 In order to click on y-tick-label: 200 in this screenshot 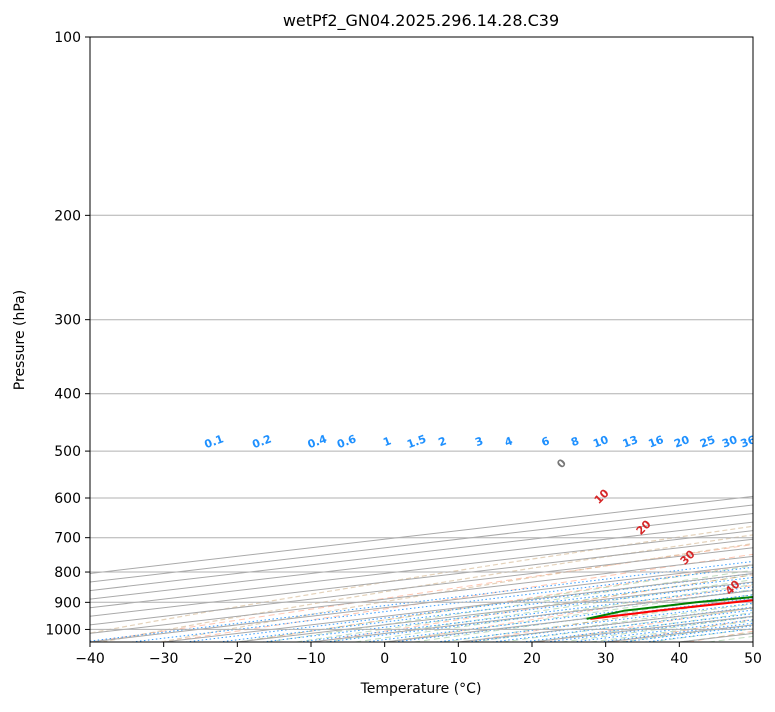, I will do `click(67, 216)`.